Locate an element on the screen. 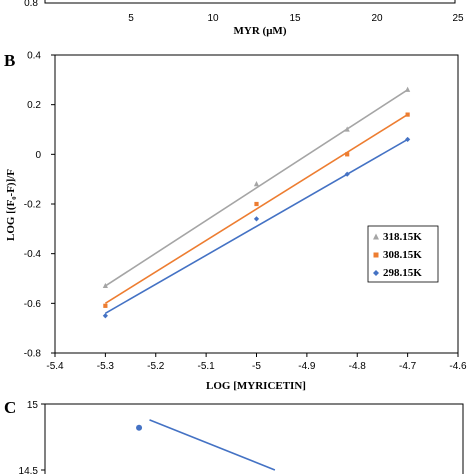 The image size is (474, 474). y-tick-label: 0.4 is located at coordinates (34, 56).